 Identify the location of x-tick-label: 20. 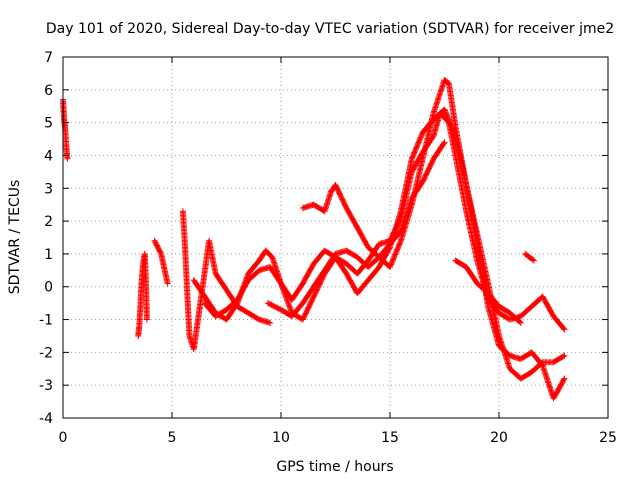
(499, 438).